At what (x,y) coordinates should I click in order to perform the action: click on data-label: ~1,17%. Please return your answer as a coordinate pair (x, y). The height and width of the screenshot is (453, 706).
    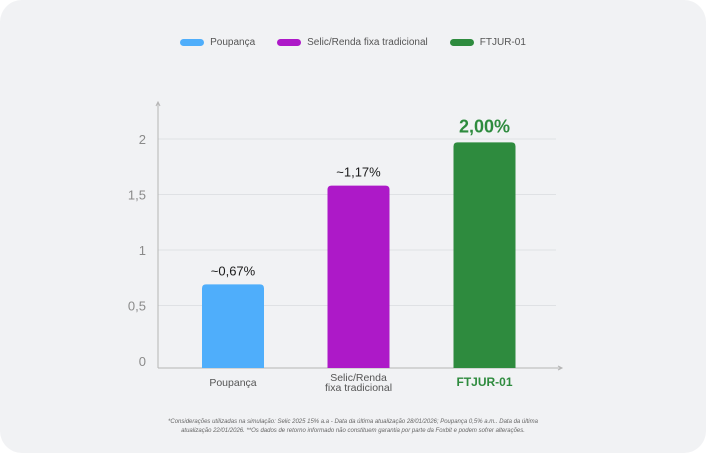
    Looking at the image, I should click on (358, 172).